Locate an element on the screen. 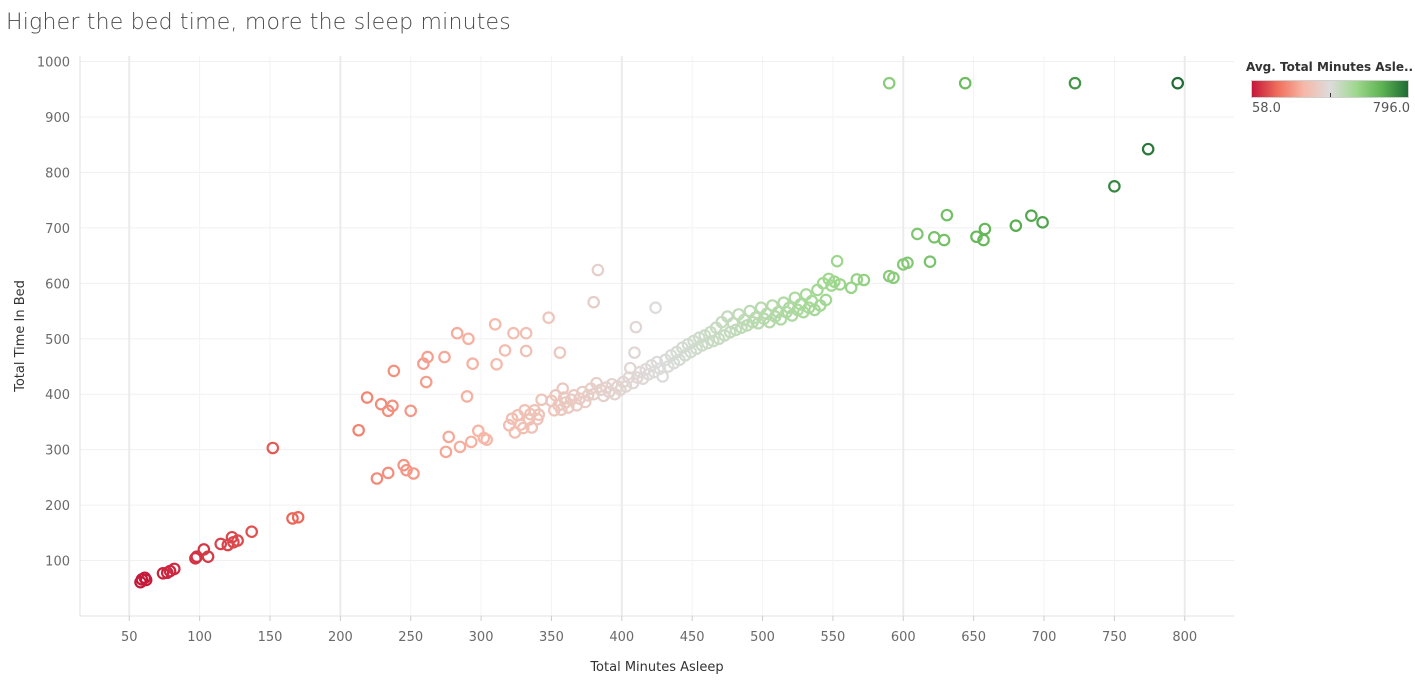 The width and height of the screenshot is (1415, 684). y-tick-label: 900 is located at coordinates (57, 118).